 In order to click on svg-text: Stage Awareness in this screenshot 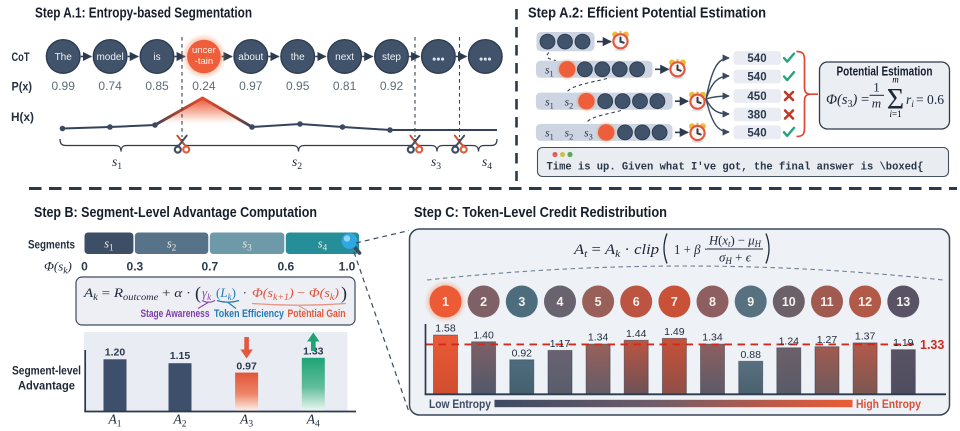, I will do `click(175, 314)`.